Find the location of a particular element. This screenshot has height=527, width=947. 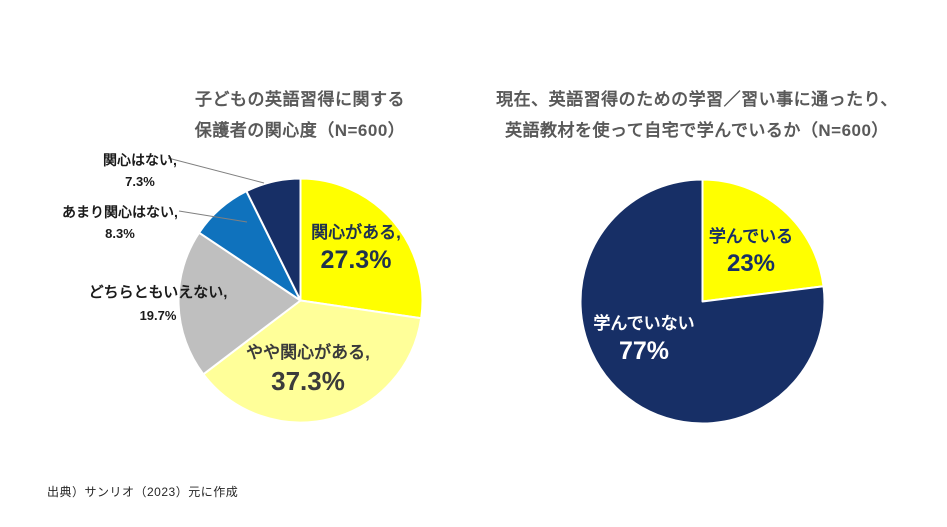

label-interested-value: 27.3% is located at coordinates (356, 260).